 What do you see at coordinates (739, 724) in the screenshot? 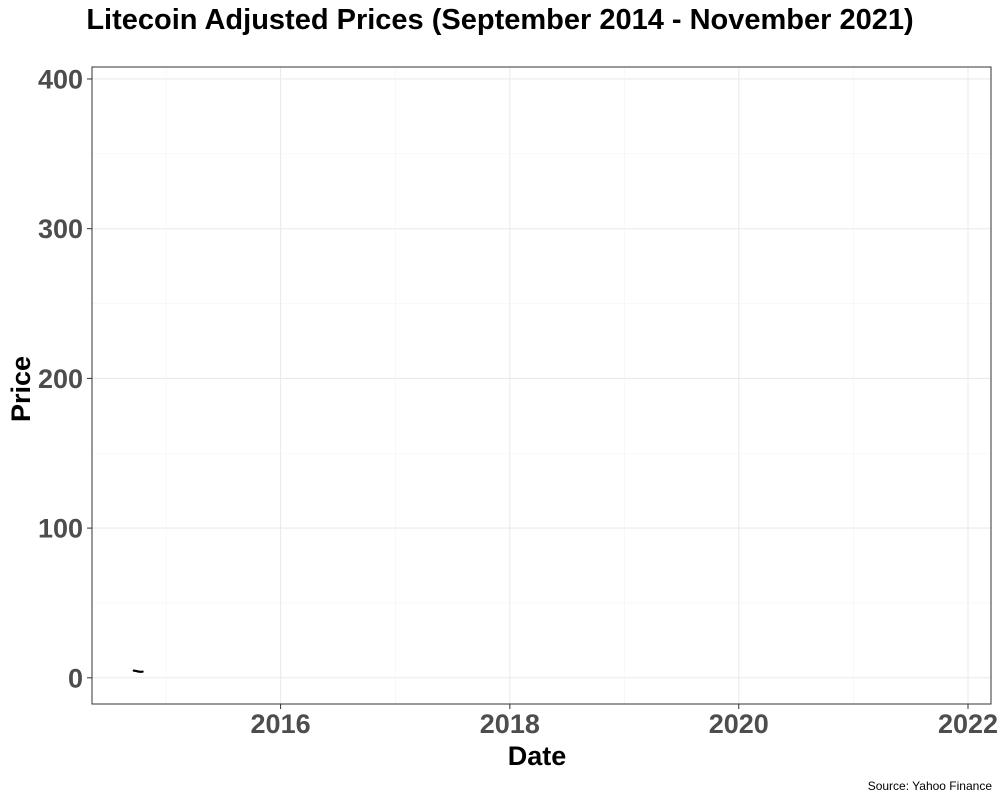
I see `x-tick-label: 2020` at bounding box center [739, 724].